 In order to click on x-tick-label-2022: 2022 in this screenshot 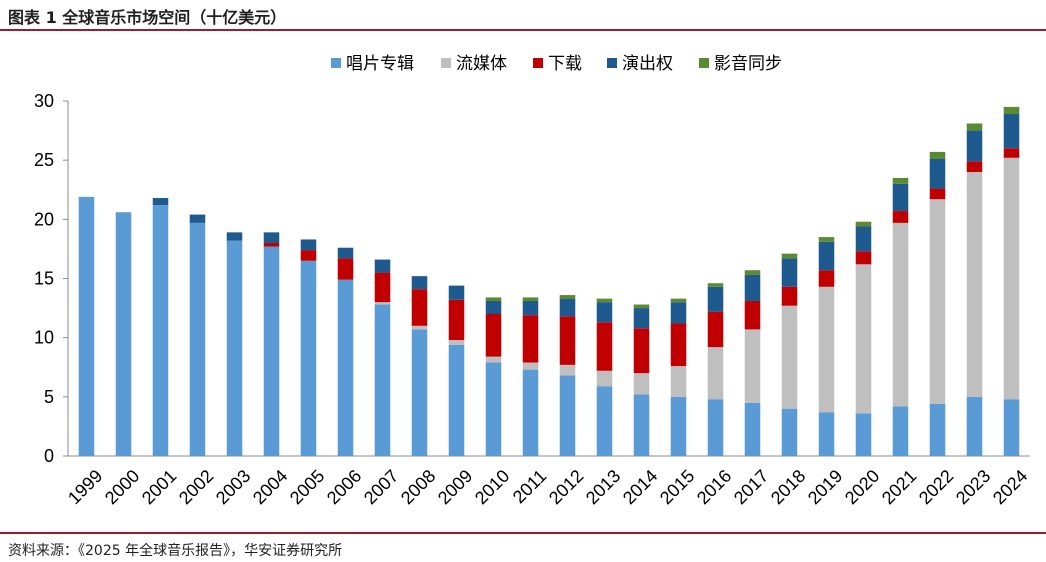, I will do `click(936, 487)`.